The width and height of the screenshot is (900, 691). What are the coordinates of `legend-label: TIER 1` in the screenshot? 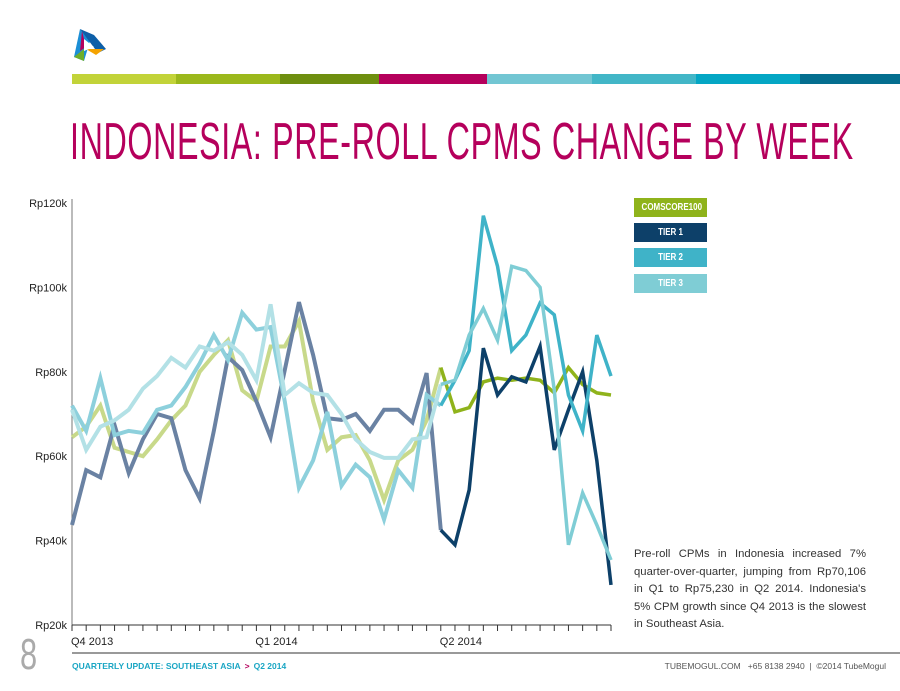 It's located at (670, 232).